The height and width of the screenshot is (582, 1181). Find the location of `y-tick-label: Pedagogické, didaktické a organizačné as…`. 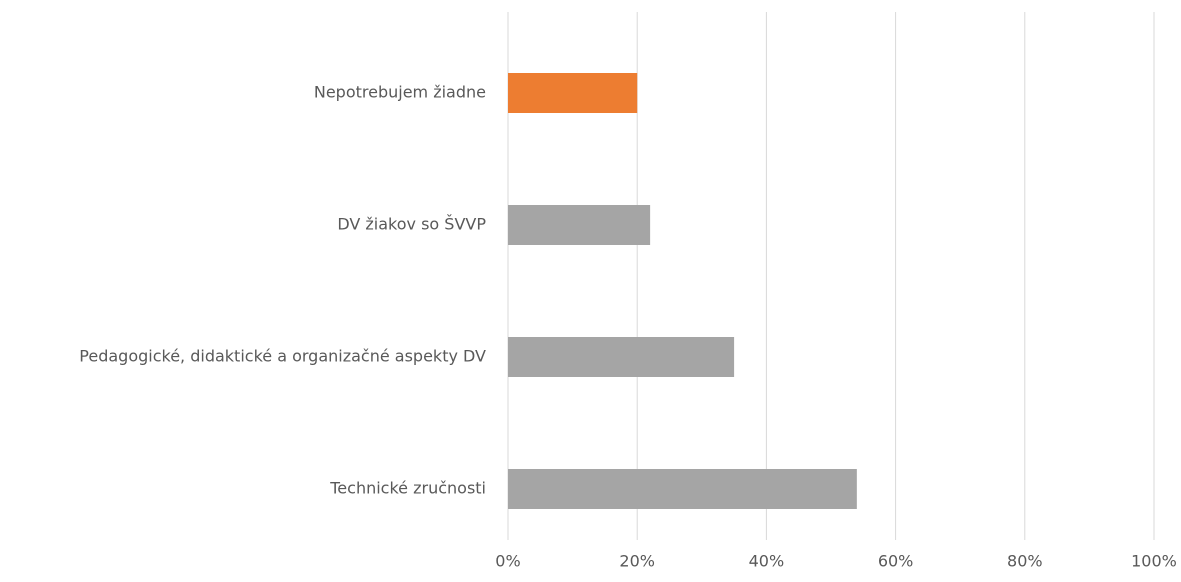

y-tick-label: Pedagogické, didaktické a organizačné as… is located at coordinates (282, 356).